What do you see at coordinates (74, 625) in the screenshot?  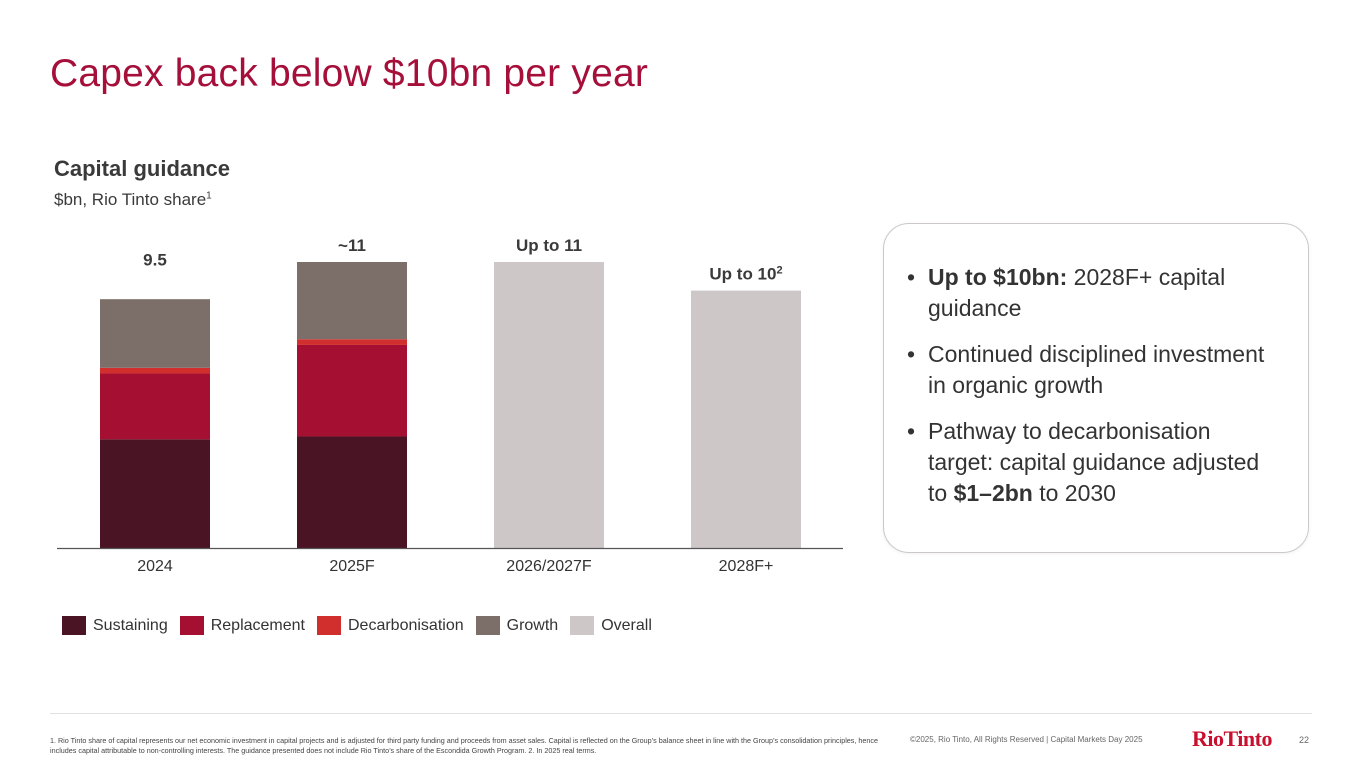 I see `legend-swatch-sustaining` at bounding box center [74, 625].